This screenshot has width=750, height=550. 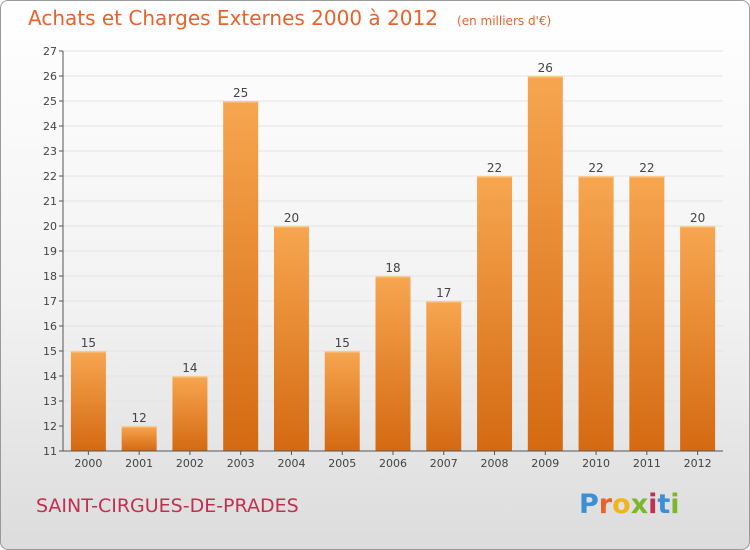 I want to click on x-tick-label: 2005, so click(x=342, y=463).